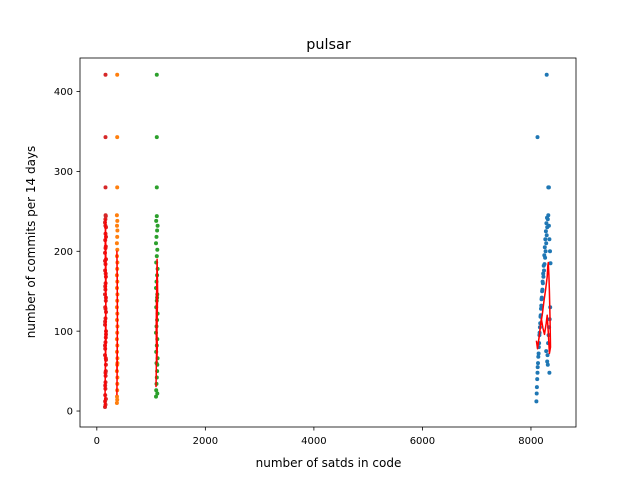  Describe the element at coordinates (31, 242) in the screenshot. I see `y-axis-label: number of commits per 14 days` at that location.